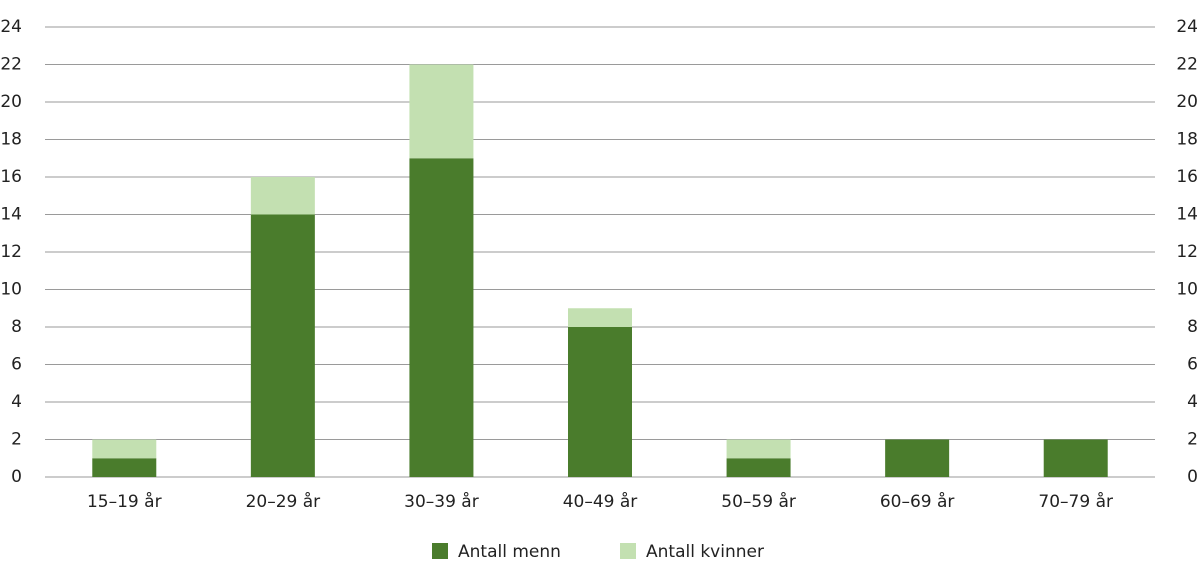 This screenshot has height=579, width=1200. I want to click on y-tick-label: 18, so click(11, 140).